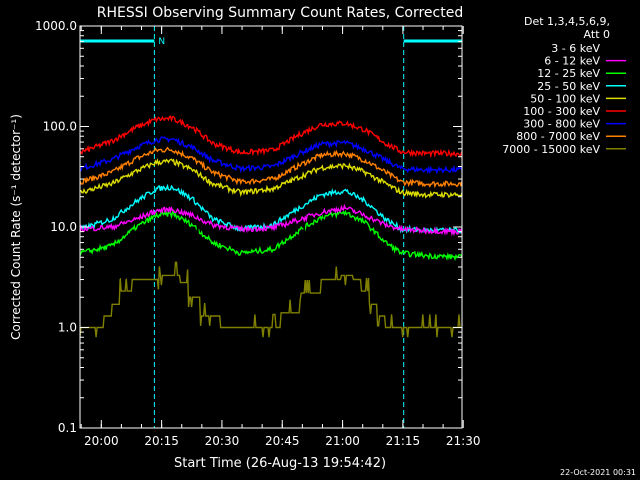 Image resolution: width=640 pixels, height=480 pixels. What do you see at coordinates (67, 428) in the screenshot?
I see `y-tick-label: 0.1` at bounding box center [67, 428].